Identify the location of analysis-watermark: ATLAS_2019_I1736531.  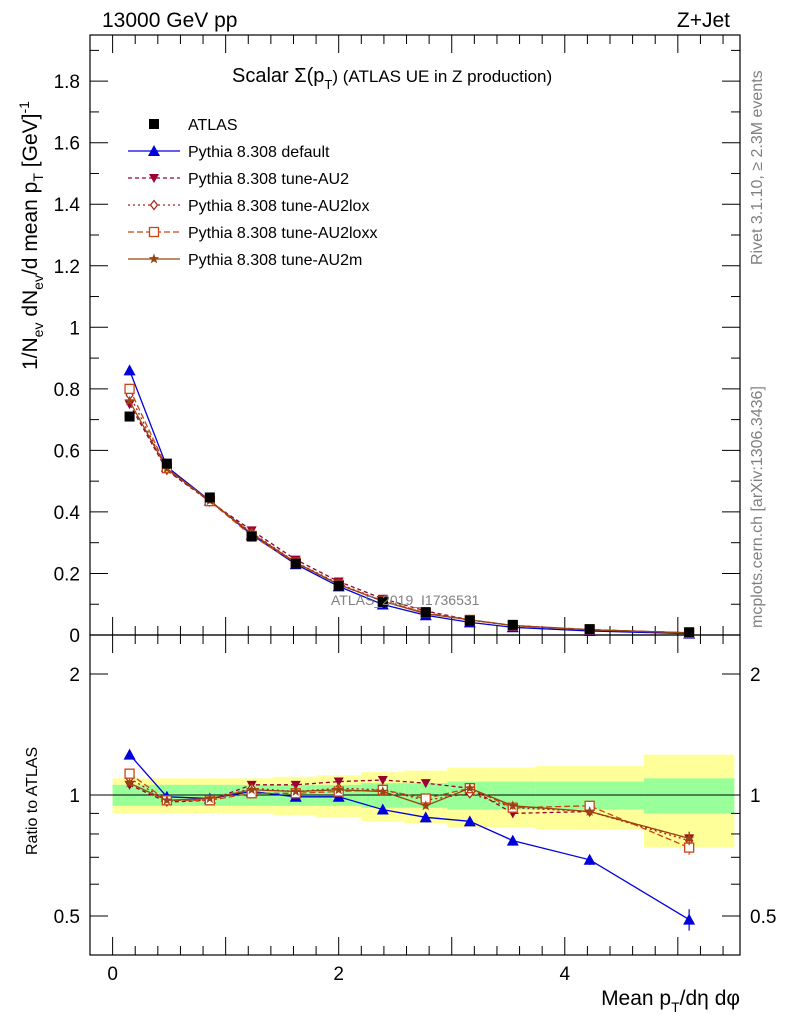
(405, 600).